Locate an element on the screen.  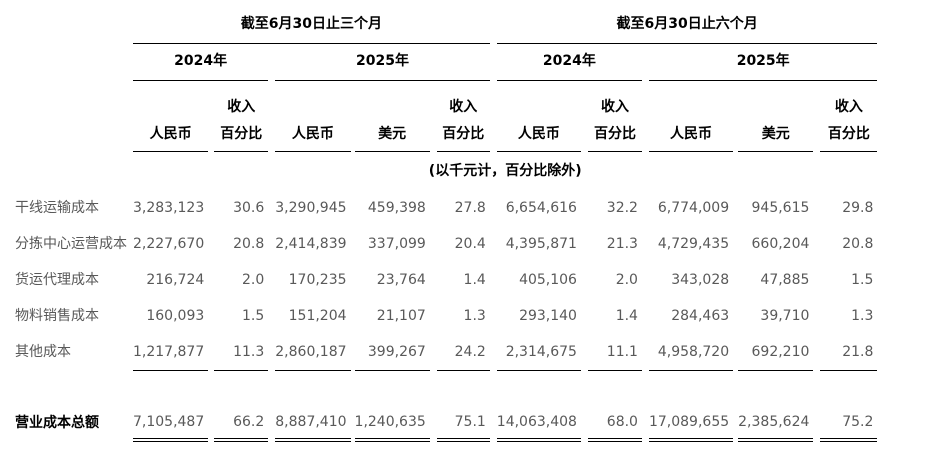
total-value-cell: 2,385,624 is located at coordinates (776, 424).